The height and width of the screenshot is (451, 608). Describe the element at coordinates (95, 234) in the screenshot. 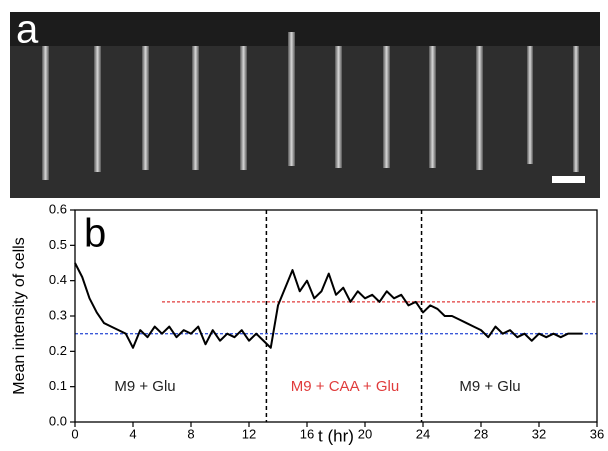

I see `panel-label: b` at that location.